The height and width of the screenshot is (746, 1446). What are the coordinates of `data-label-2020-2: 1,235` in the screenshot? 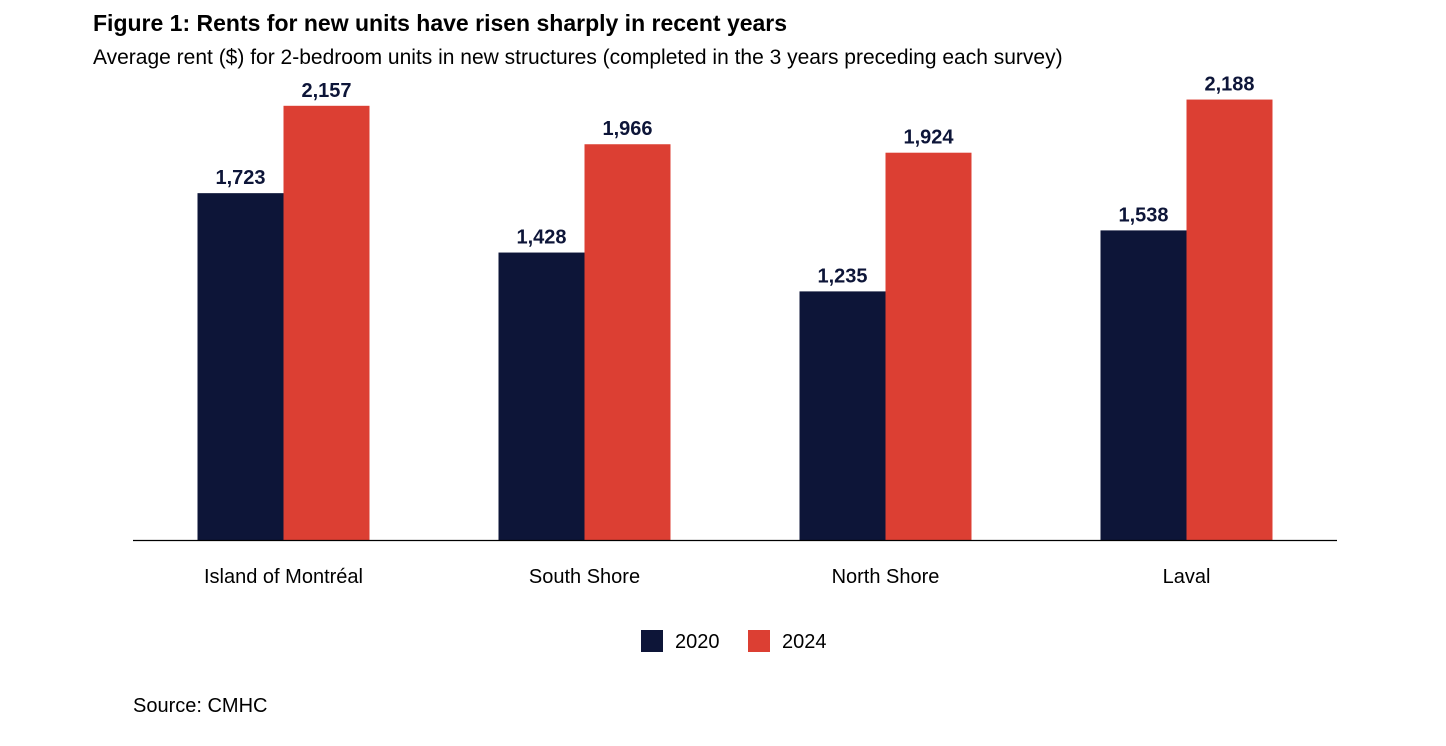 It's located at (842, 276).